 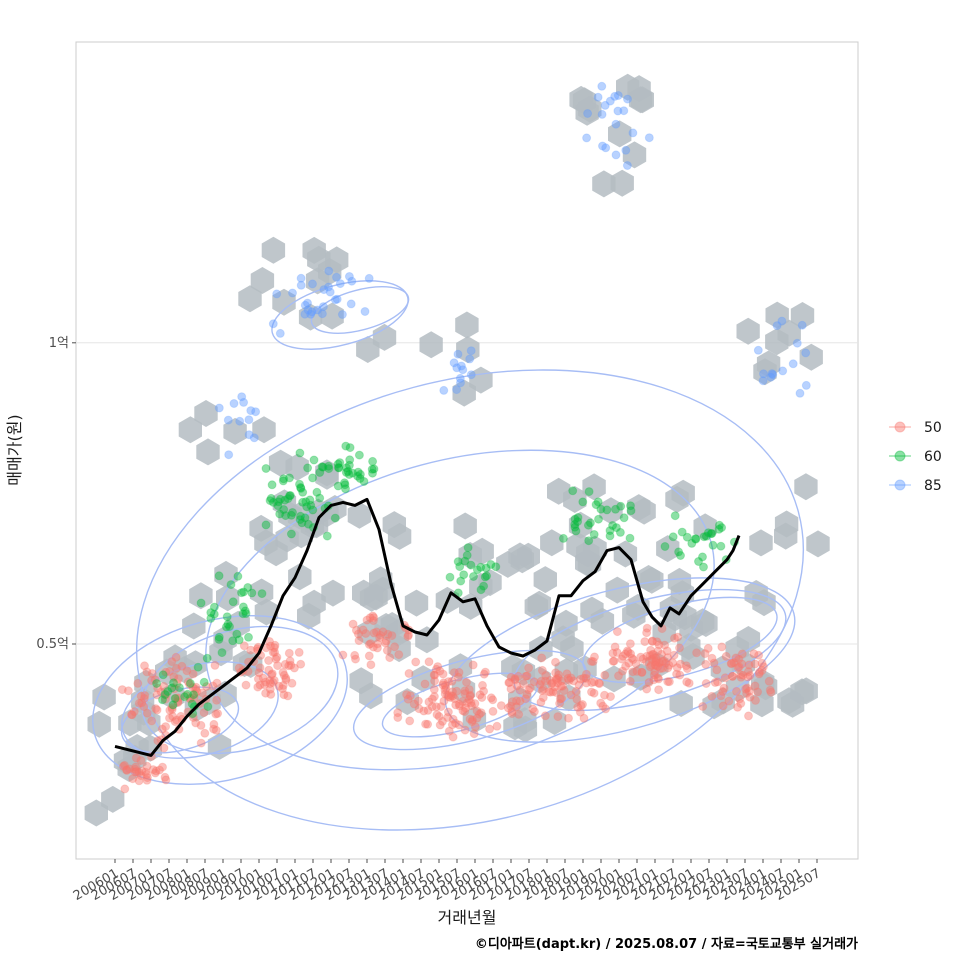 I want to click on legend-label: 50, so click(x=933, y=428).